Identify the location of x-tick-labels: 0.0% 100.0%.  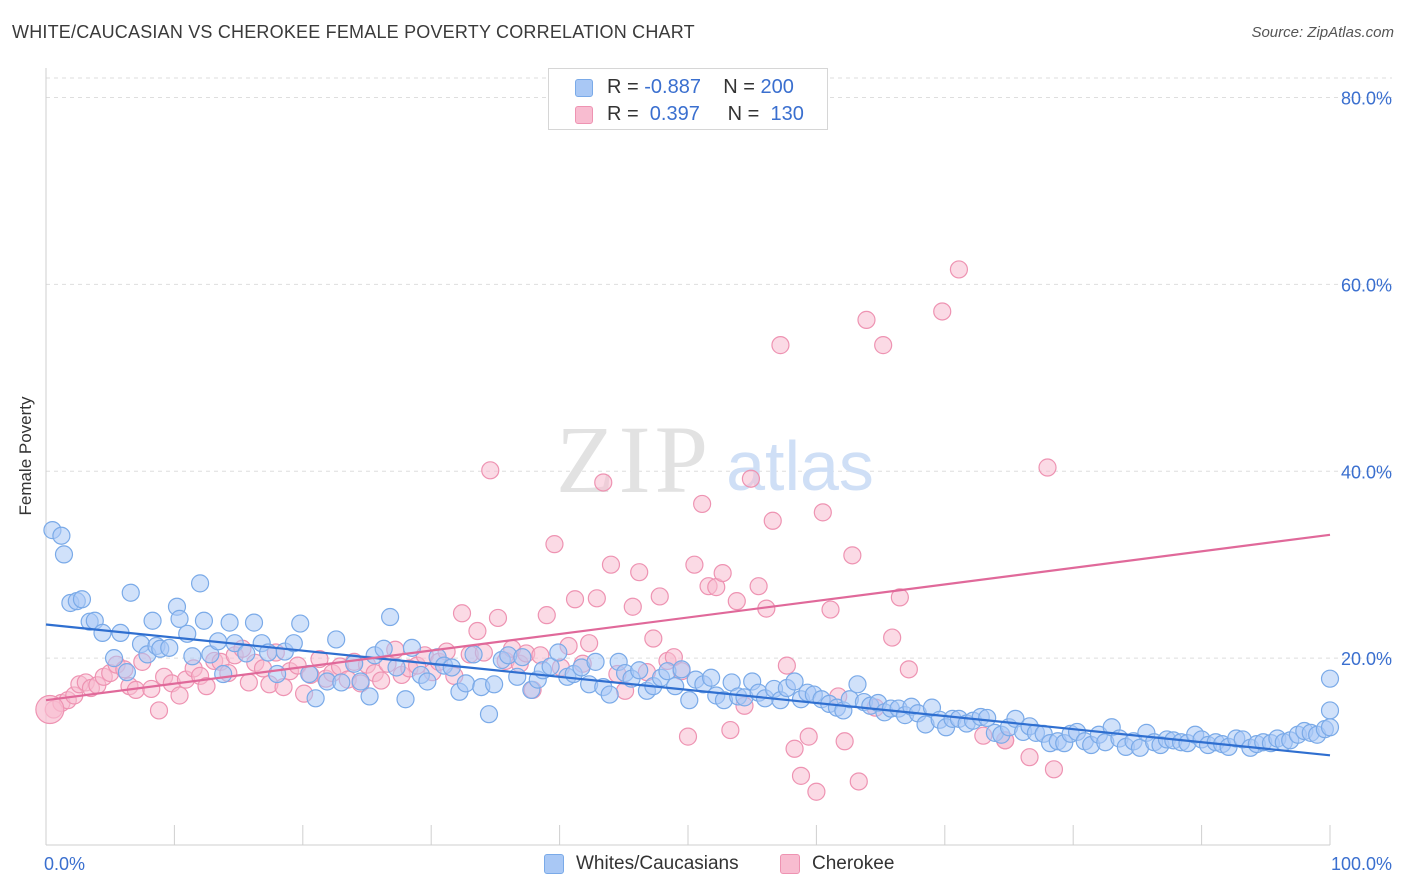
(718, 864).